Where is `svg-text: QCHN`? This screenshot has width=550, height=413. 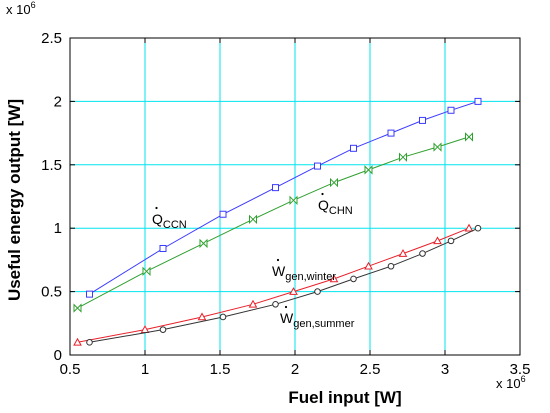
svg-text: QCHN is located at coordinates (335, 207).